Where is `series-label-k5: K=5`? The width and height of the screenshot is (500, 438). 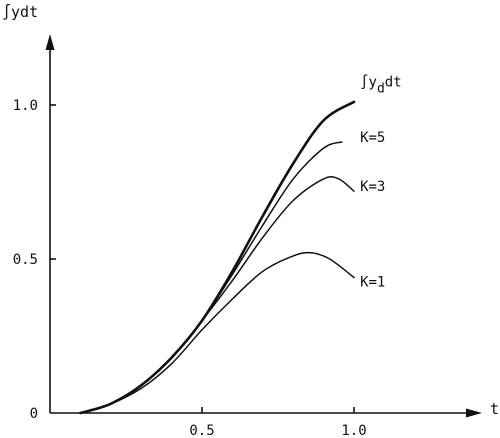
series-label-k5: K=5 is located at coordinates (372, 138).